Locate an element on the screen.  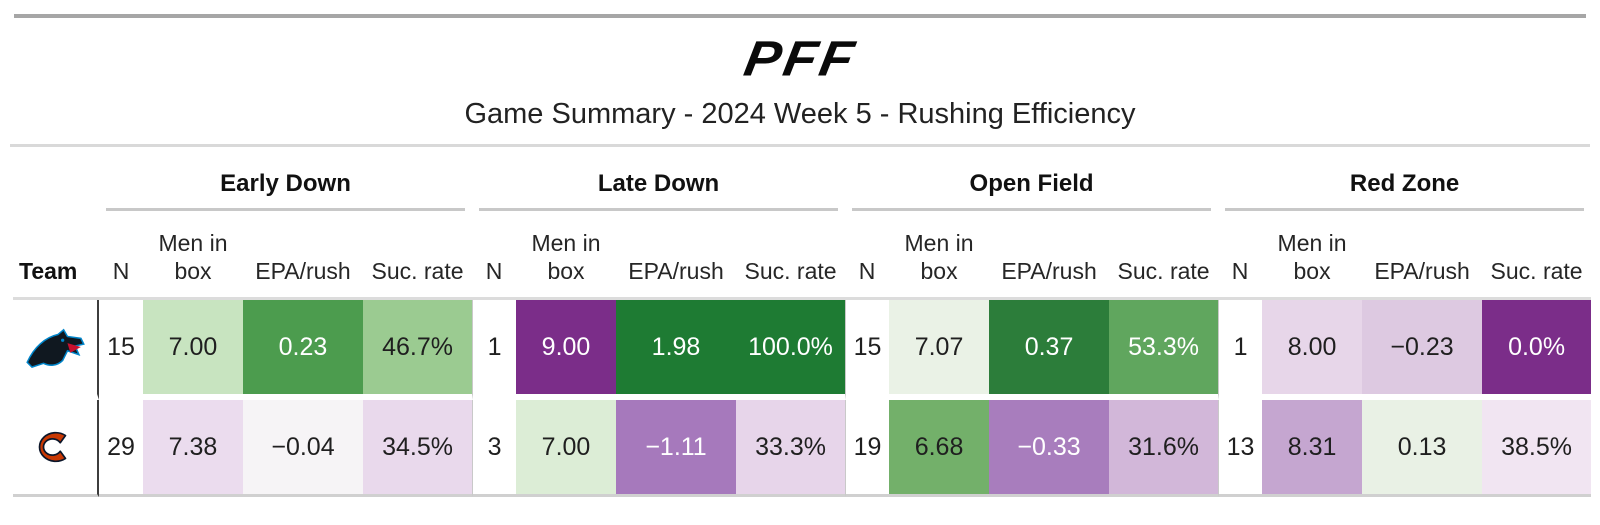
title-underline-rule is located at coordinates (800, 145).